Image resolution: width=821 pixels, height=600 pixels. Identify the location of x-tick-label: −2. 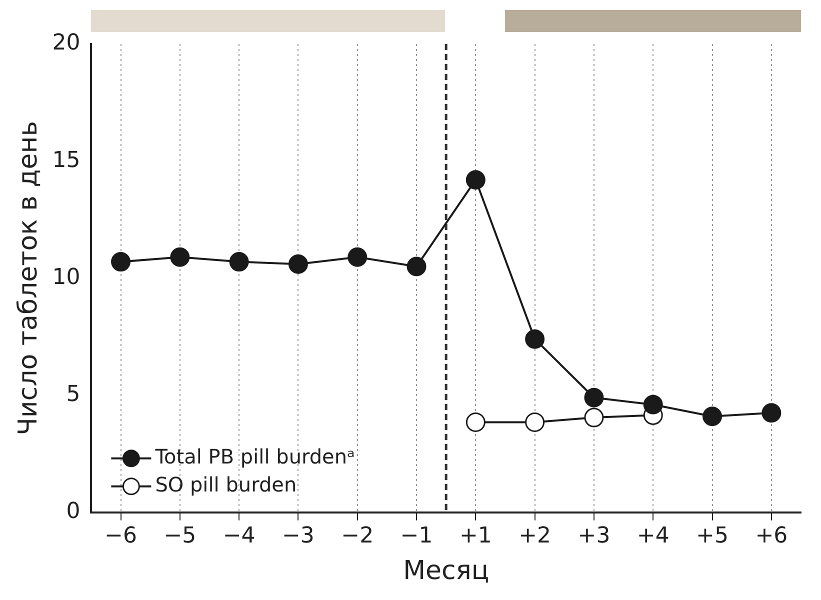
(357, 535).